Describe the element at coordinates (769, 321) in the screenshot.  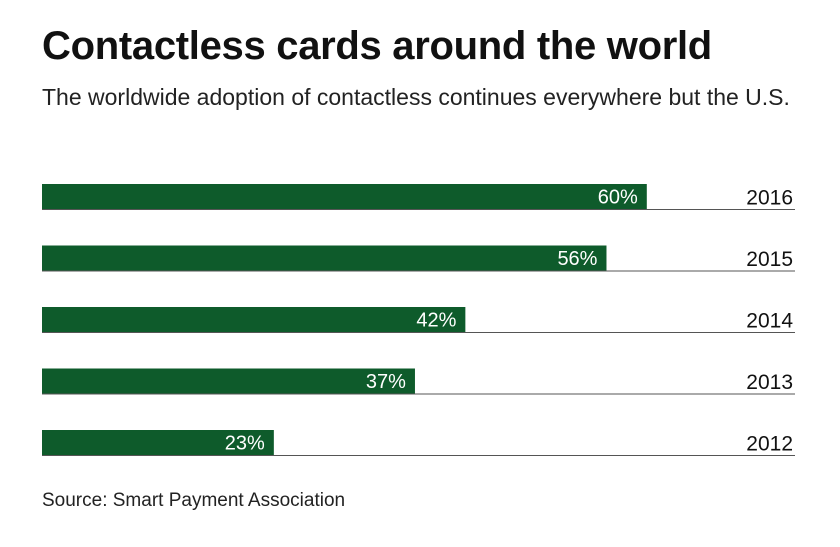
I see `category-label-2014: 2014` at that location.